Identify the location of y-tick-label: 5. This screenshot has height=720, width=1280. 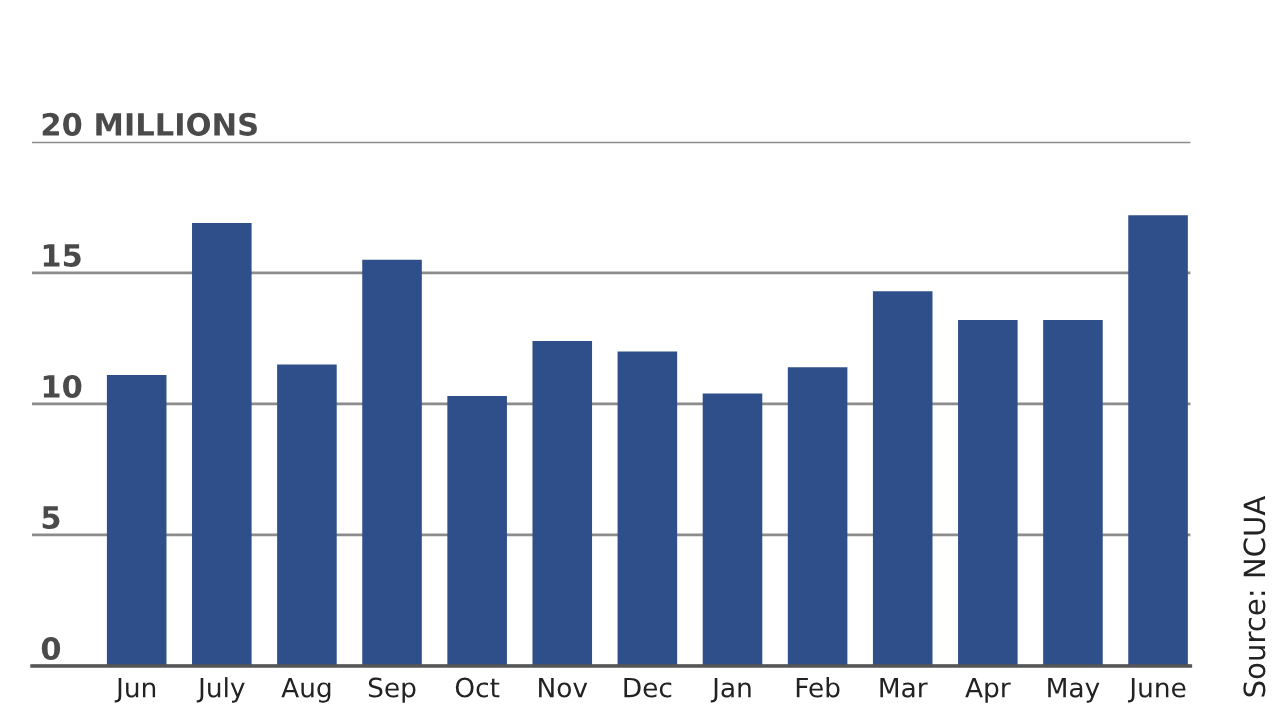
(51, 518).